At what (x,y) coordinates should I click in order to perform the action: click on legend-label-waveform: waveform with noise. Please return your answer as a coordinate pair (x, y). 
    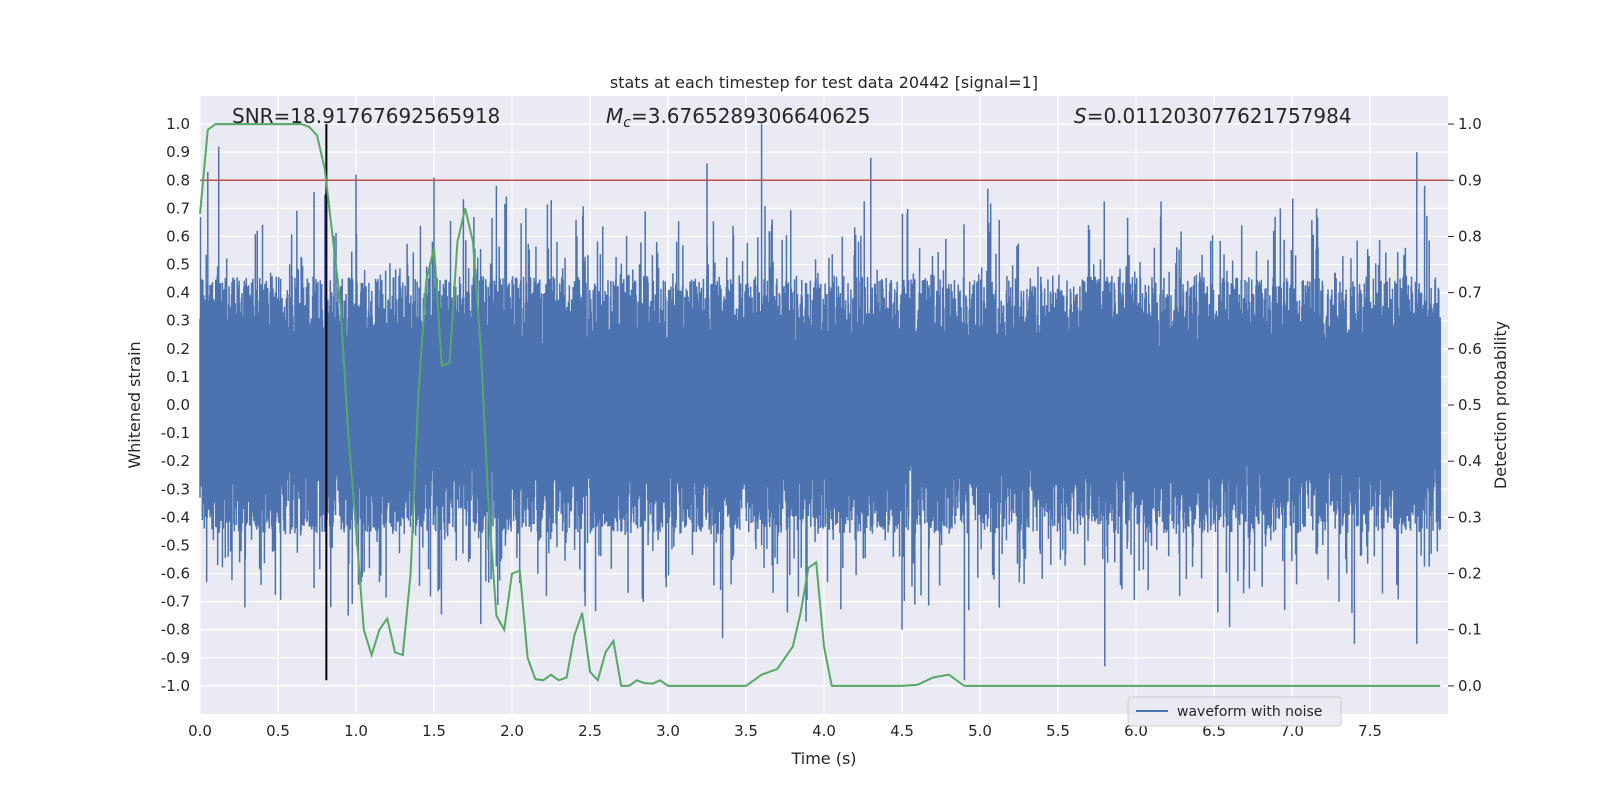
    Looking at the image, I should click on (1249, 712).